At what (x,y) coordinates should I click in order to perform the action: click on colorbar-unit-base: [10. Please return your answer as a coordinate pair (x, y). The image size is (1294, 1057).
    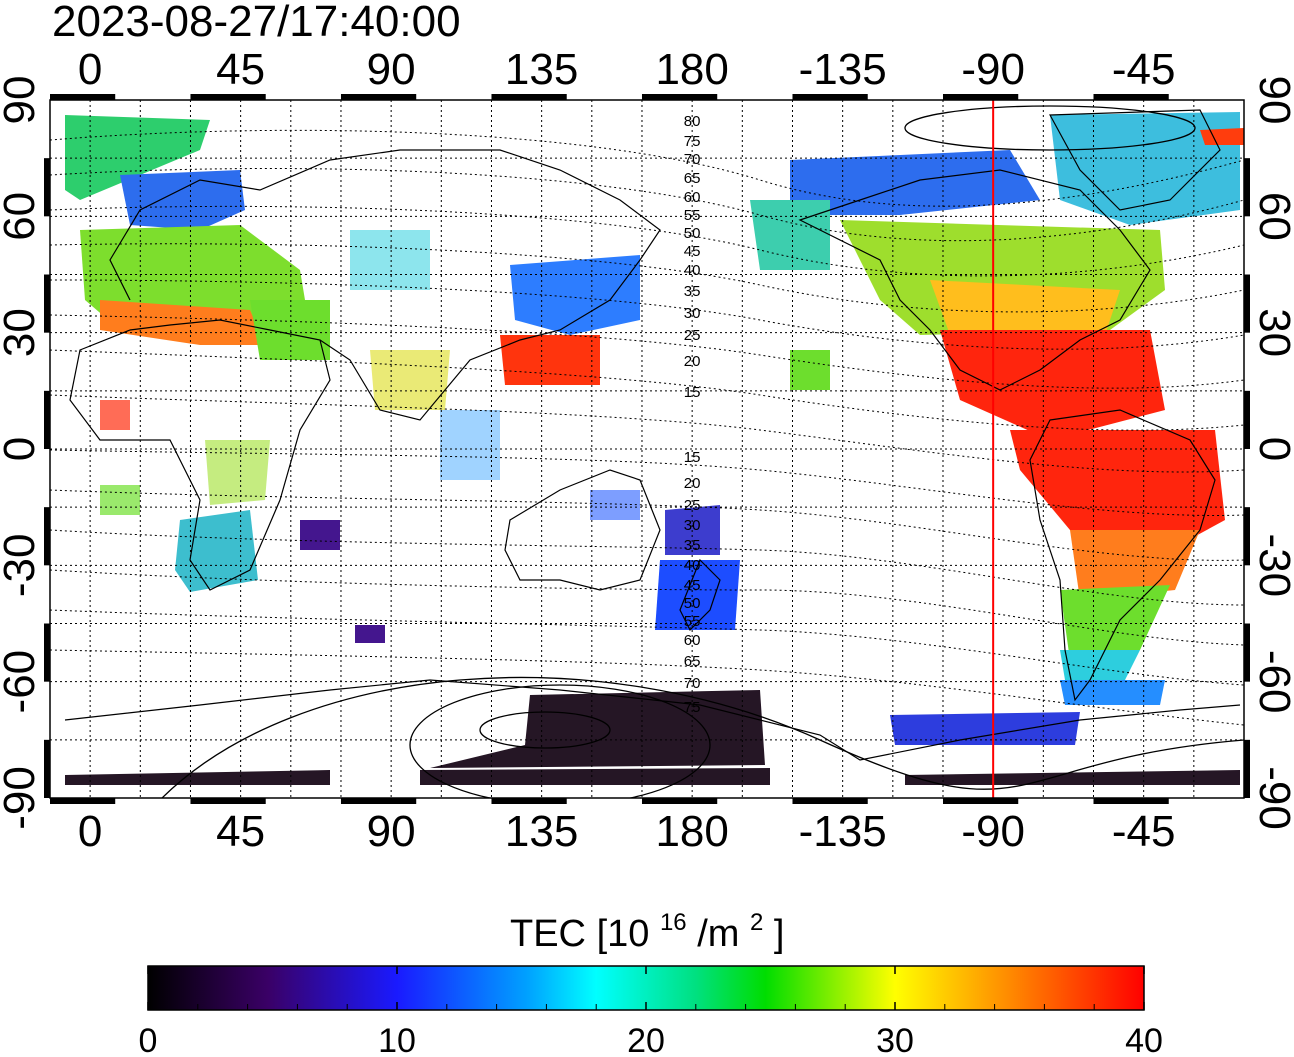
    Looking at the image, I should click on (623, 934).